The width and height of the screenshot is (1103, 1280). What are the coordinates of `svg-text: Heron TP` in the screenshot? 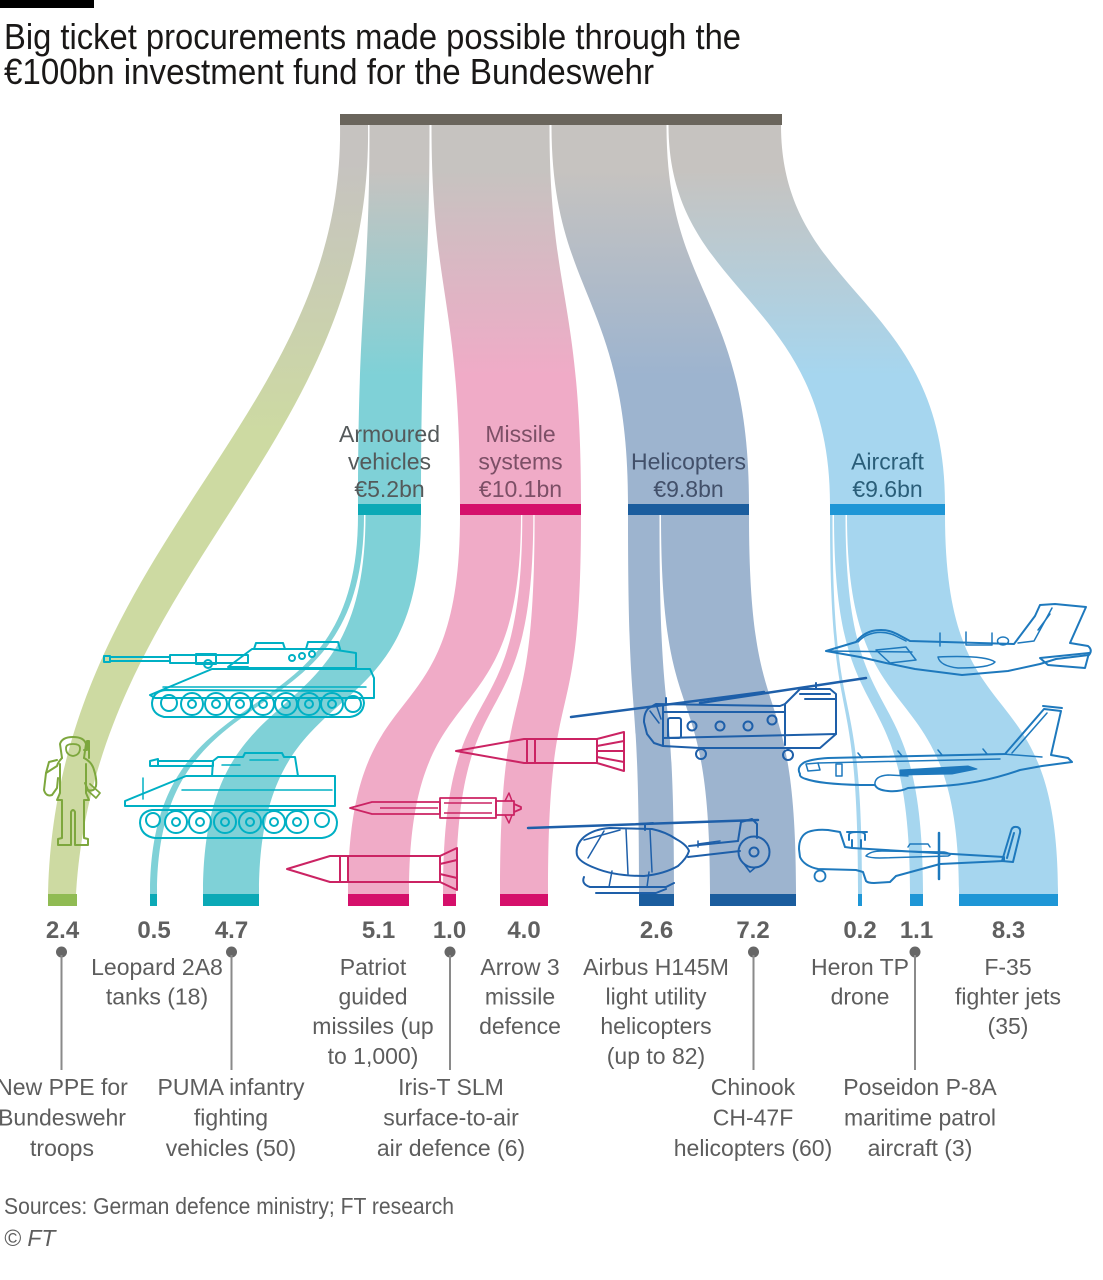 It's located at (860, 967).